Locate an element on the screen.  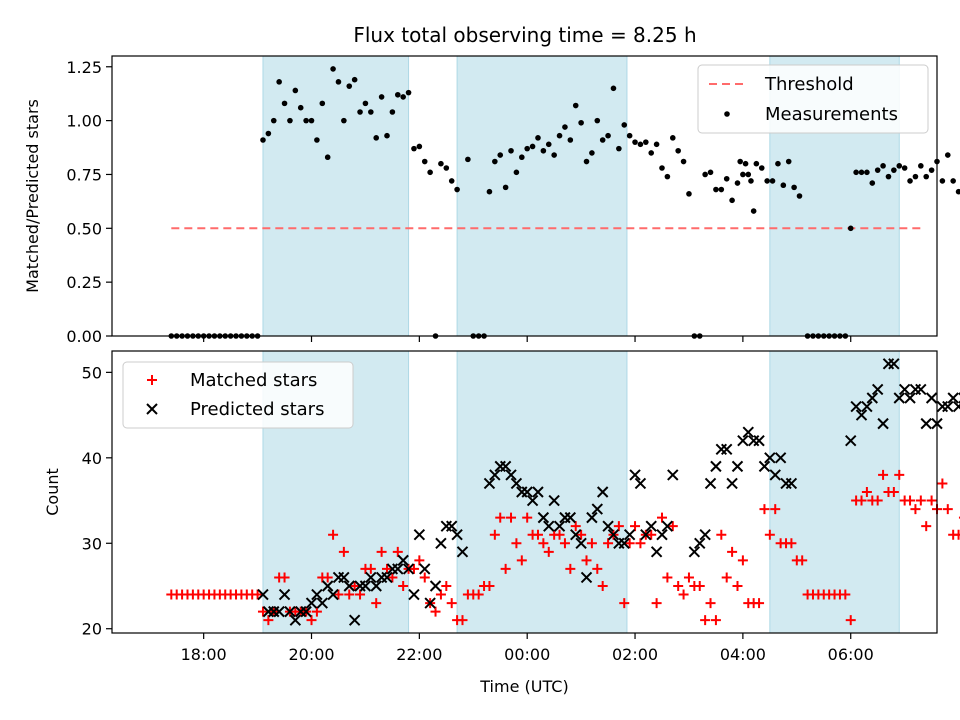
legend-measurements-swatch is located at coordinates (727, 114).